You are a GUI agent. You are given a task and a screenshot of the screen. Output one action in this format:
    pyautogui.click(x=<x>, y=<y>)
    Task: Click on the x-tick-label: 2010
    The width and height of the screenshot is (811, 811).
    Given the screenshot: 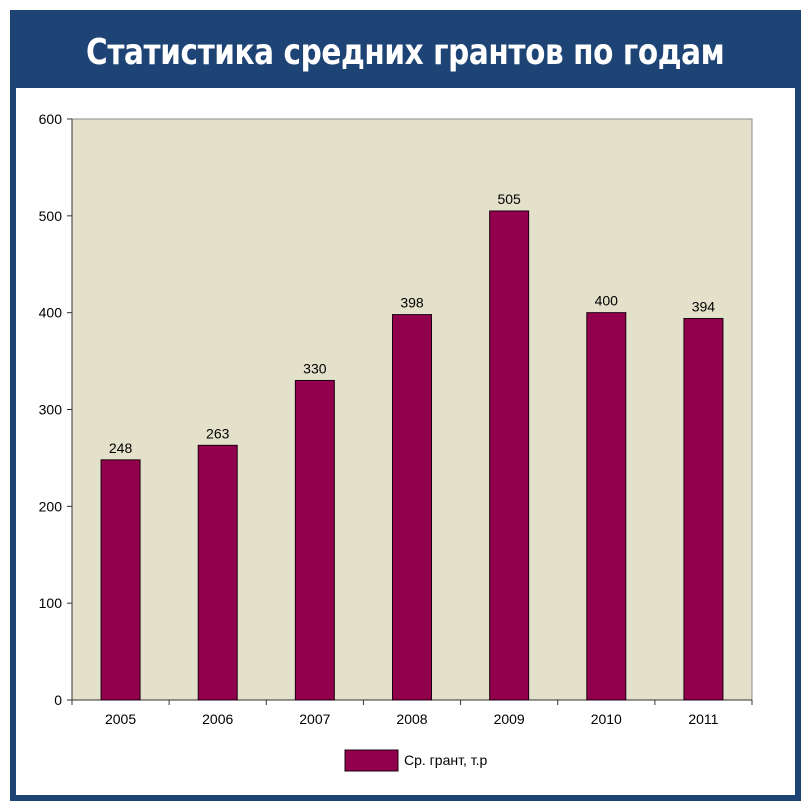 What is the action you would take?
    pyautogui.click(x=606, y=719)
    